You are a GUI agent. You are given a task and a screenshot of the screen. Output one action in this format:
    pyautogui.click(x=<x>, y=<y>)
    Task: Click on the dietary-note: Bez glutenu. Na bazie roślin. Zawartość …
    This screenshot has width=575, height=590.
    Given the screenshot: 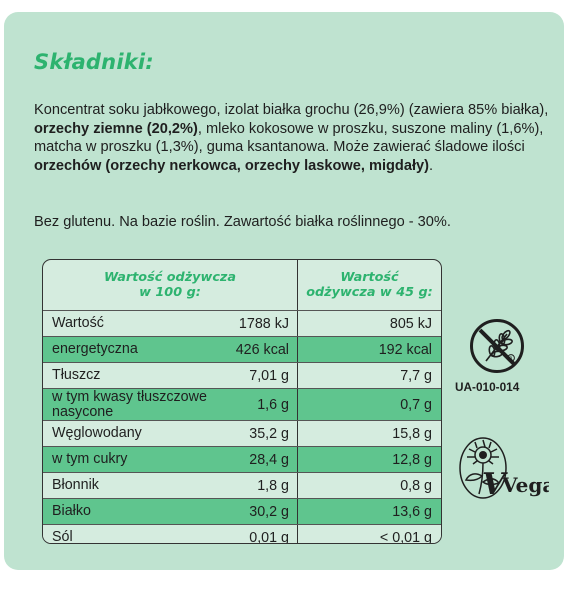 What is the action you would take?
    pyautogui.click(x=242, y=222)
    